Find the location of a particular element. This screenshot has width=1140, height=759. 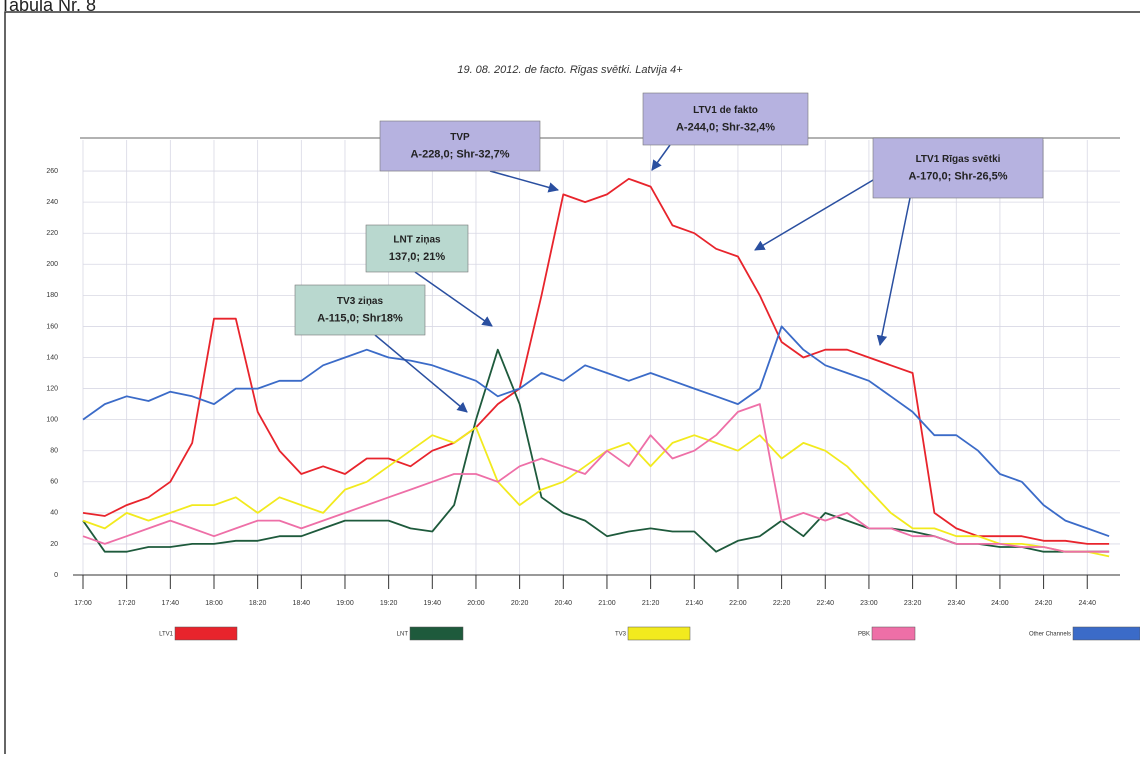

x-tick-label: 22:40 is located at coordinates (826, 603).